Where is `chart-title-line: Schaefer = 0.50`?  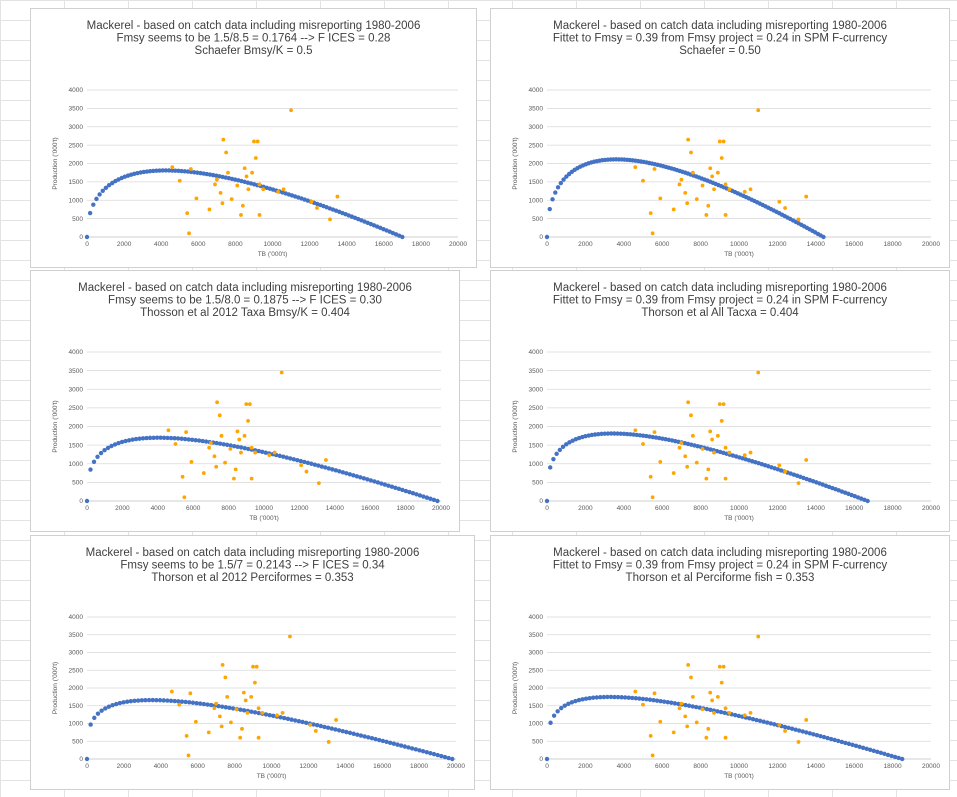
chart-title-line: Schaefer = 0.50 is located at coordinates (720, 51).